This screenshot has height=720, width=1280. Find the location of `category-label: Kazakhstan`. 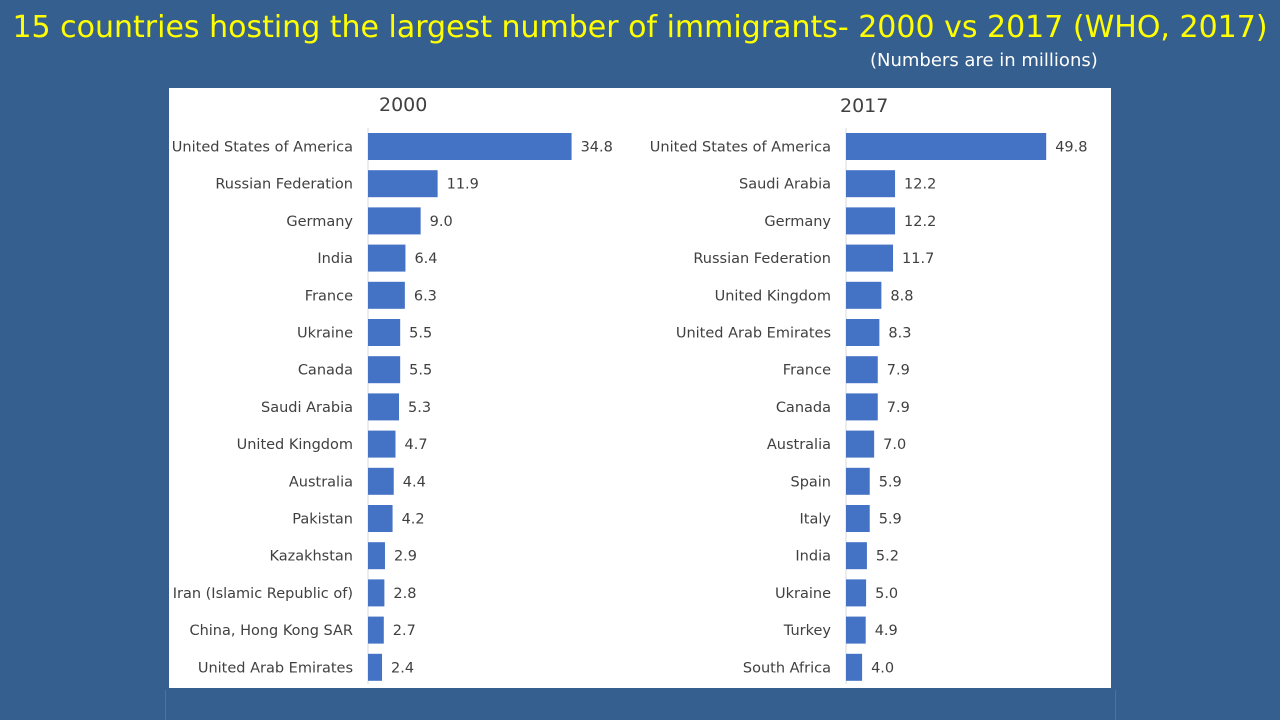

category-label: Kazakhstan is located at coordinates (311, 557).